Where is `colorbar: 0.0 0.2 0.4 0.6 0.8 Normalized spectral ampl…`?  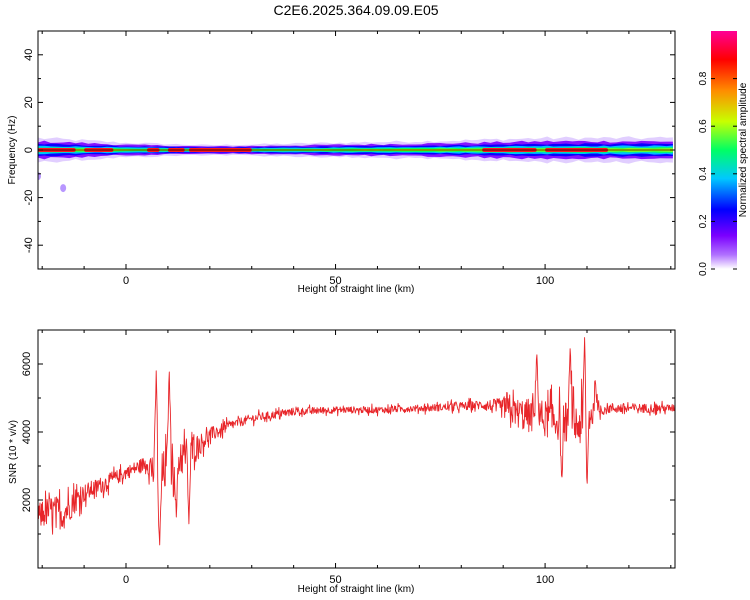
colorbar: 0.0 0.2 0.4 0.6 0.8 Normalized spectral ampl… is located at coordinates (723, 153).